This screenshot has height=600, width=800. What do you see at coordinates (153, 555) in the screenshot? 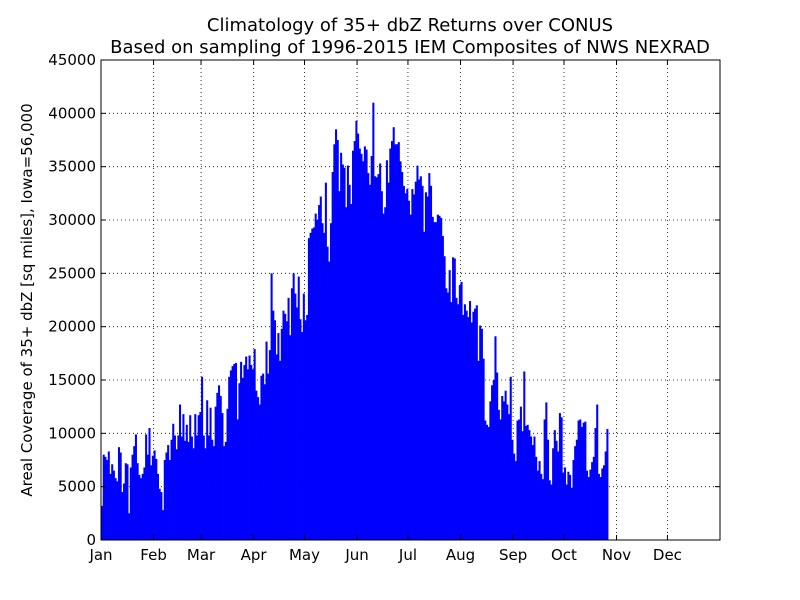
I see `x-tick-label: Feb` at bounding box center [153, 555].